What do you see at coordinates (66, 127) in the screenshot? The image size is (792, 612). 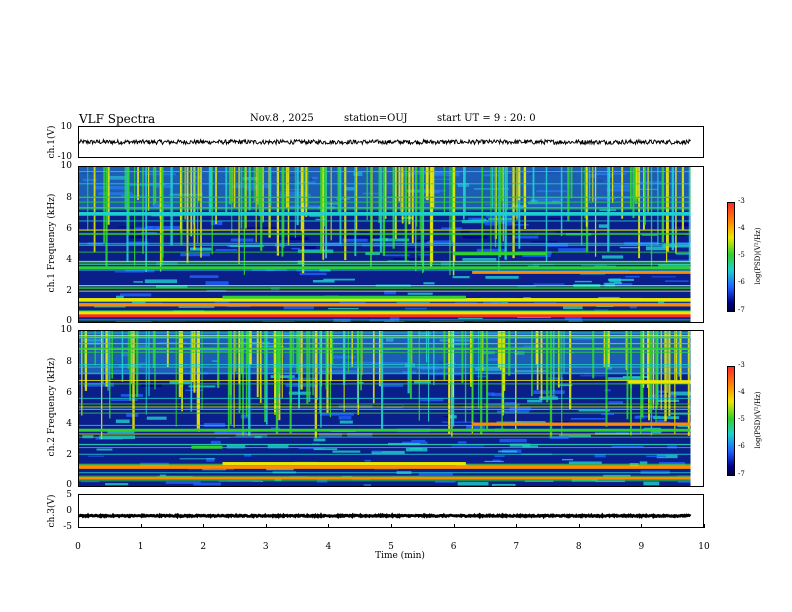 I see `ch1-ytick-top: 10` at bounding box center [66, 127].